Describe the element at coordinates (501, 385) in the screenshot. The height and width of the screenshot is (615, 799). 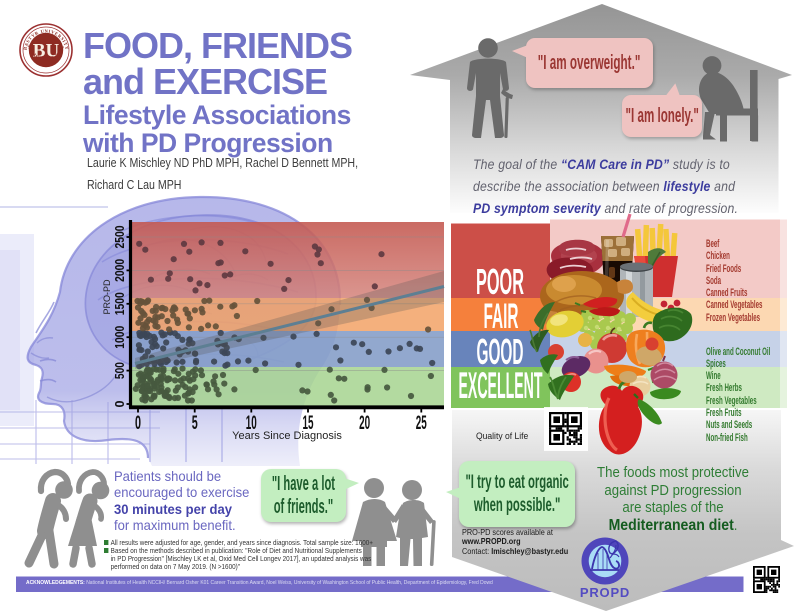
I see `svg-text: EXCELLENT` at that location.